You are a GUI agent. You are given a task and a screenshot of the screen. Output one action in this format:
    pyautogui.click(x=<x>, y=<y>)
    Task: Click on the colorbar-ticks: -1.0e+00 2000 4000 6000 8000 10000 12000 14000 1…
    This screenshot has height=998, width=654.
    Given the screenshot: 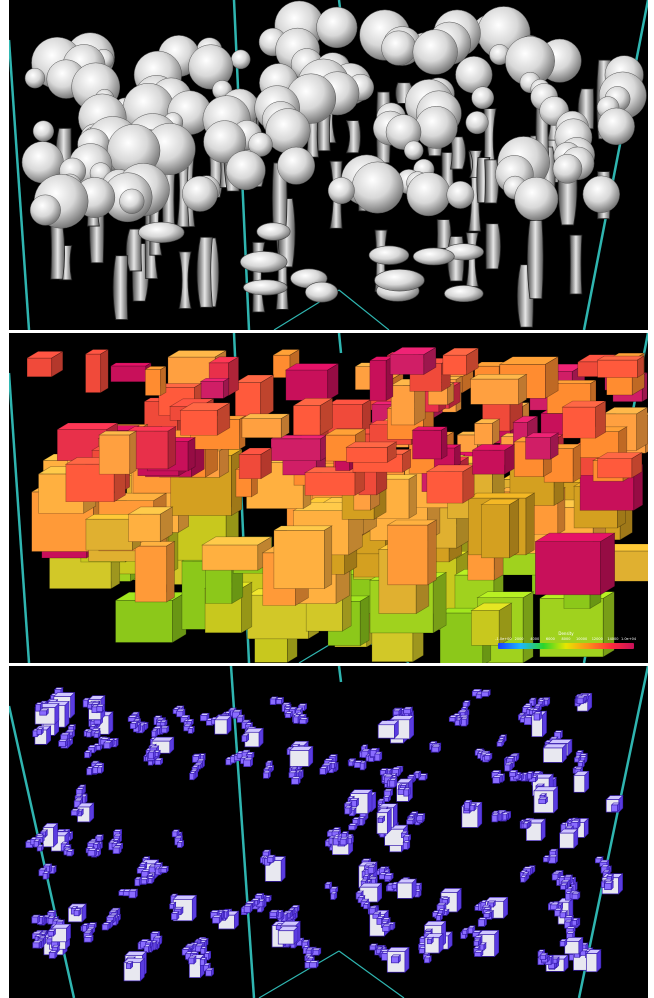 What is the action you would take?
    pyautogui.click(x=565, y=639)
    